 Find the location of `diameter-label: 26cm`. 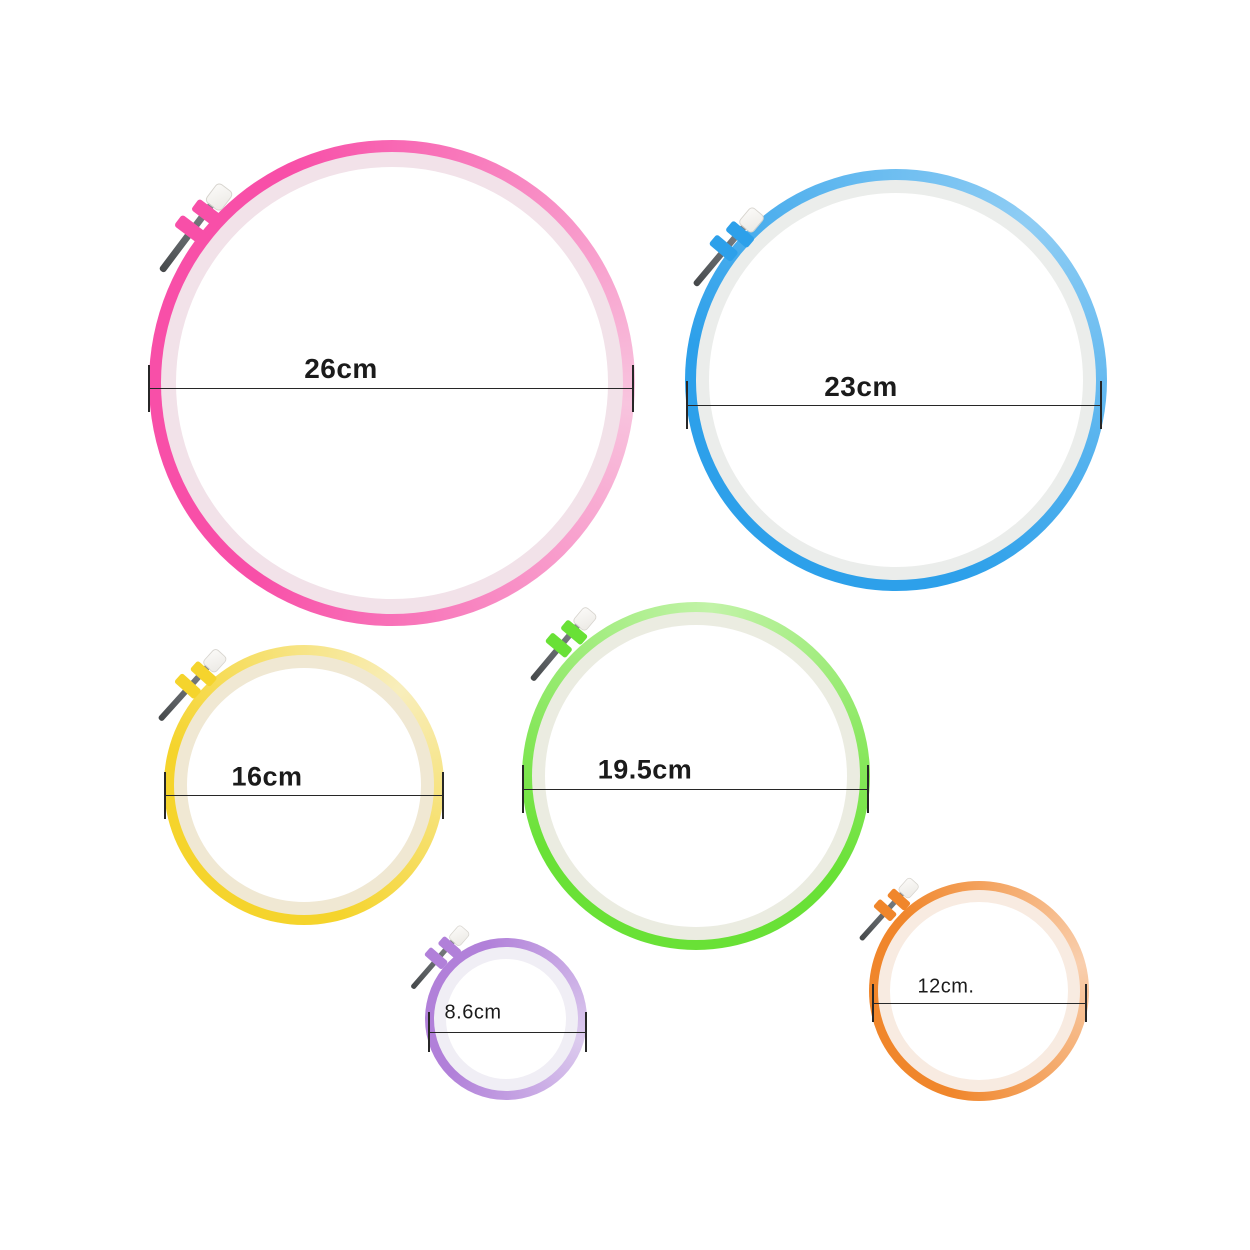

diameter-label: 26cm is located at coordinates (341, 368).